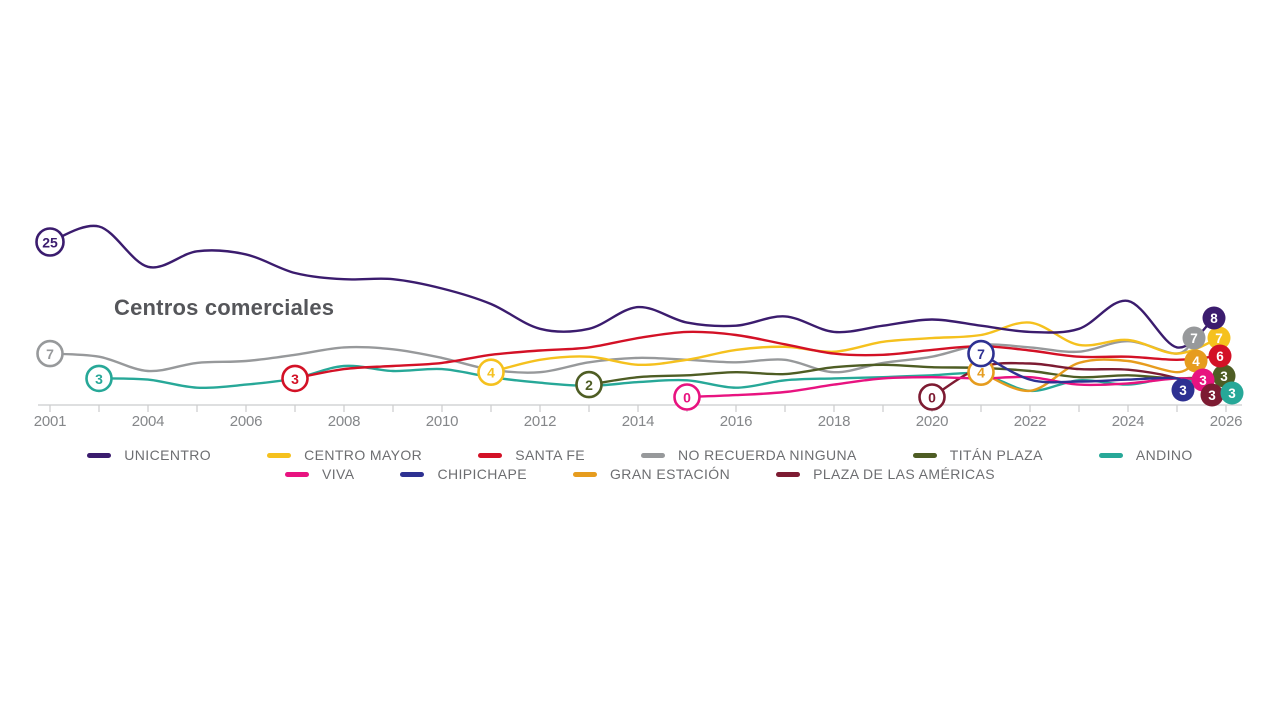  Describe the element at coordinates (99, 455) in the screenshot. I see `legend-swatch-unicentro` at that location.